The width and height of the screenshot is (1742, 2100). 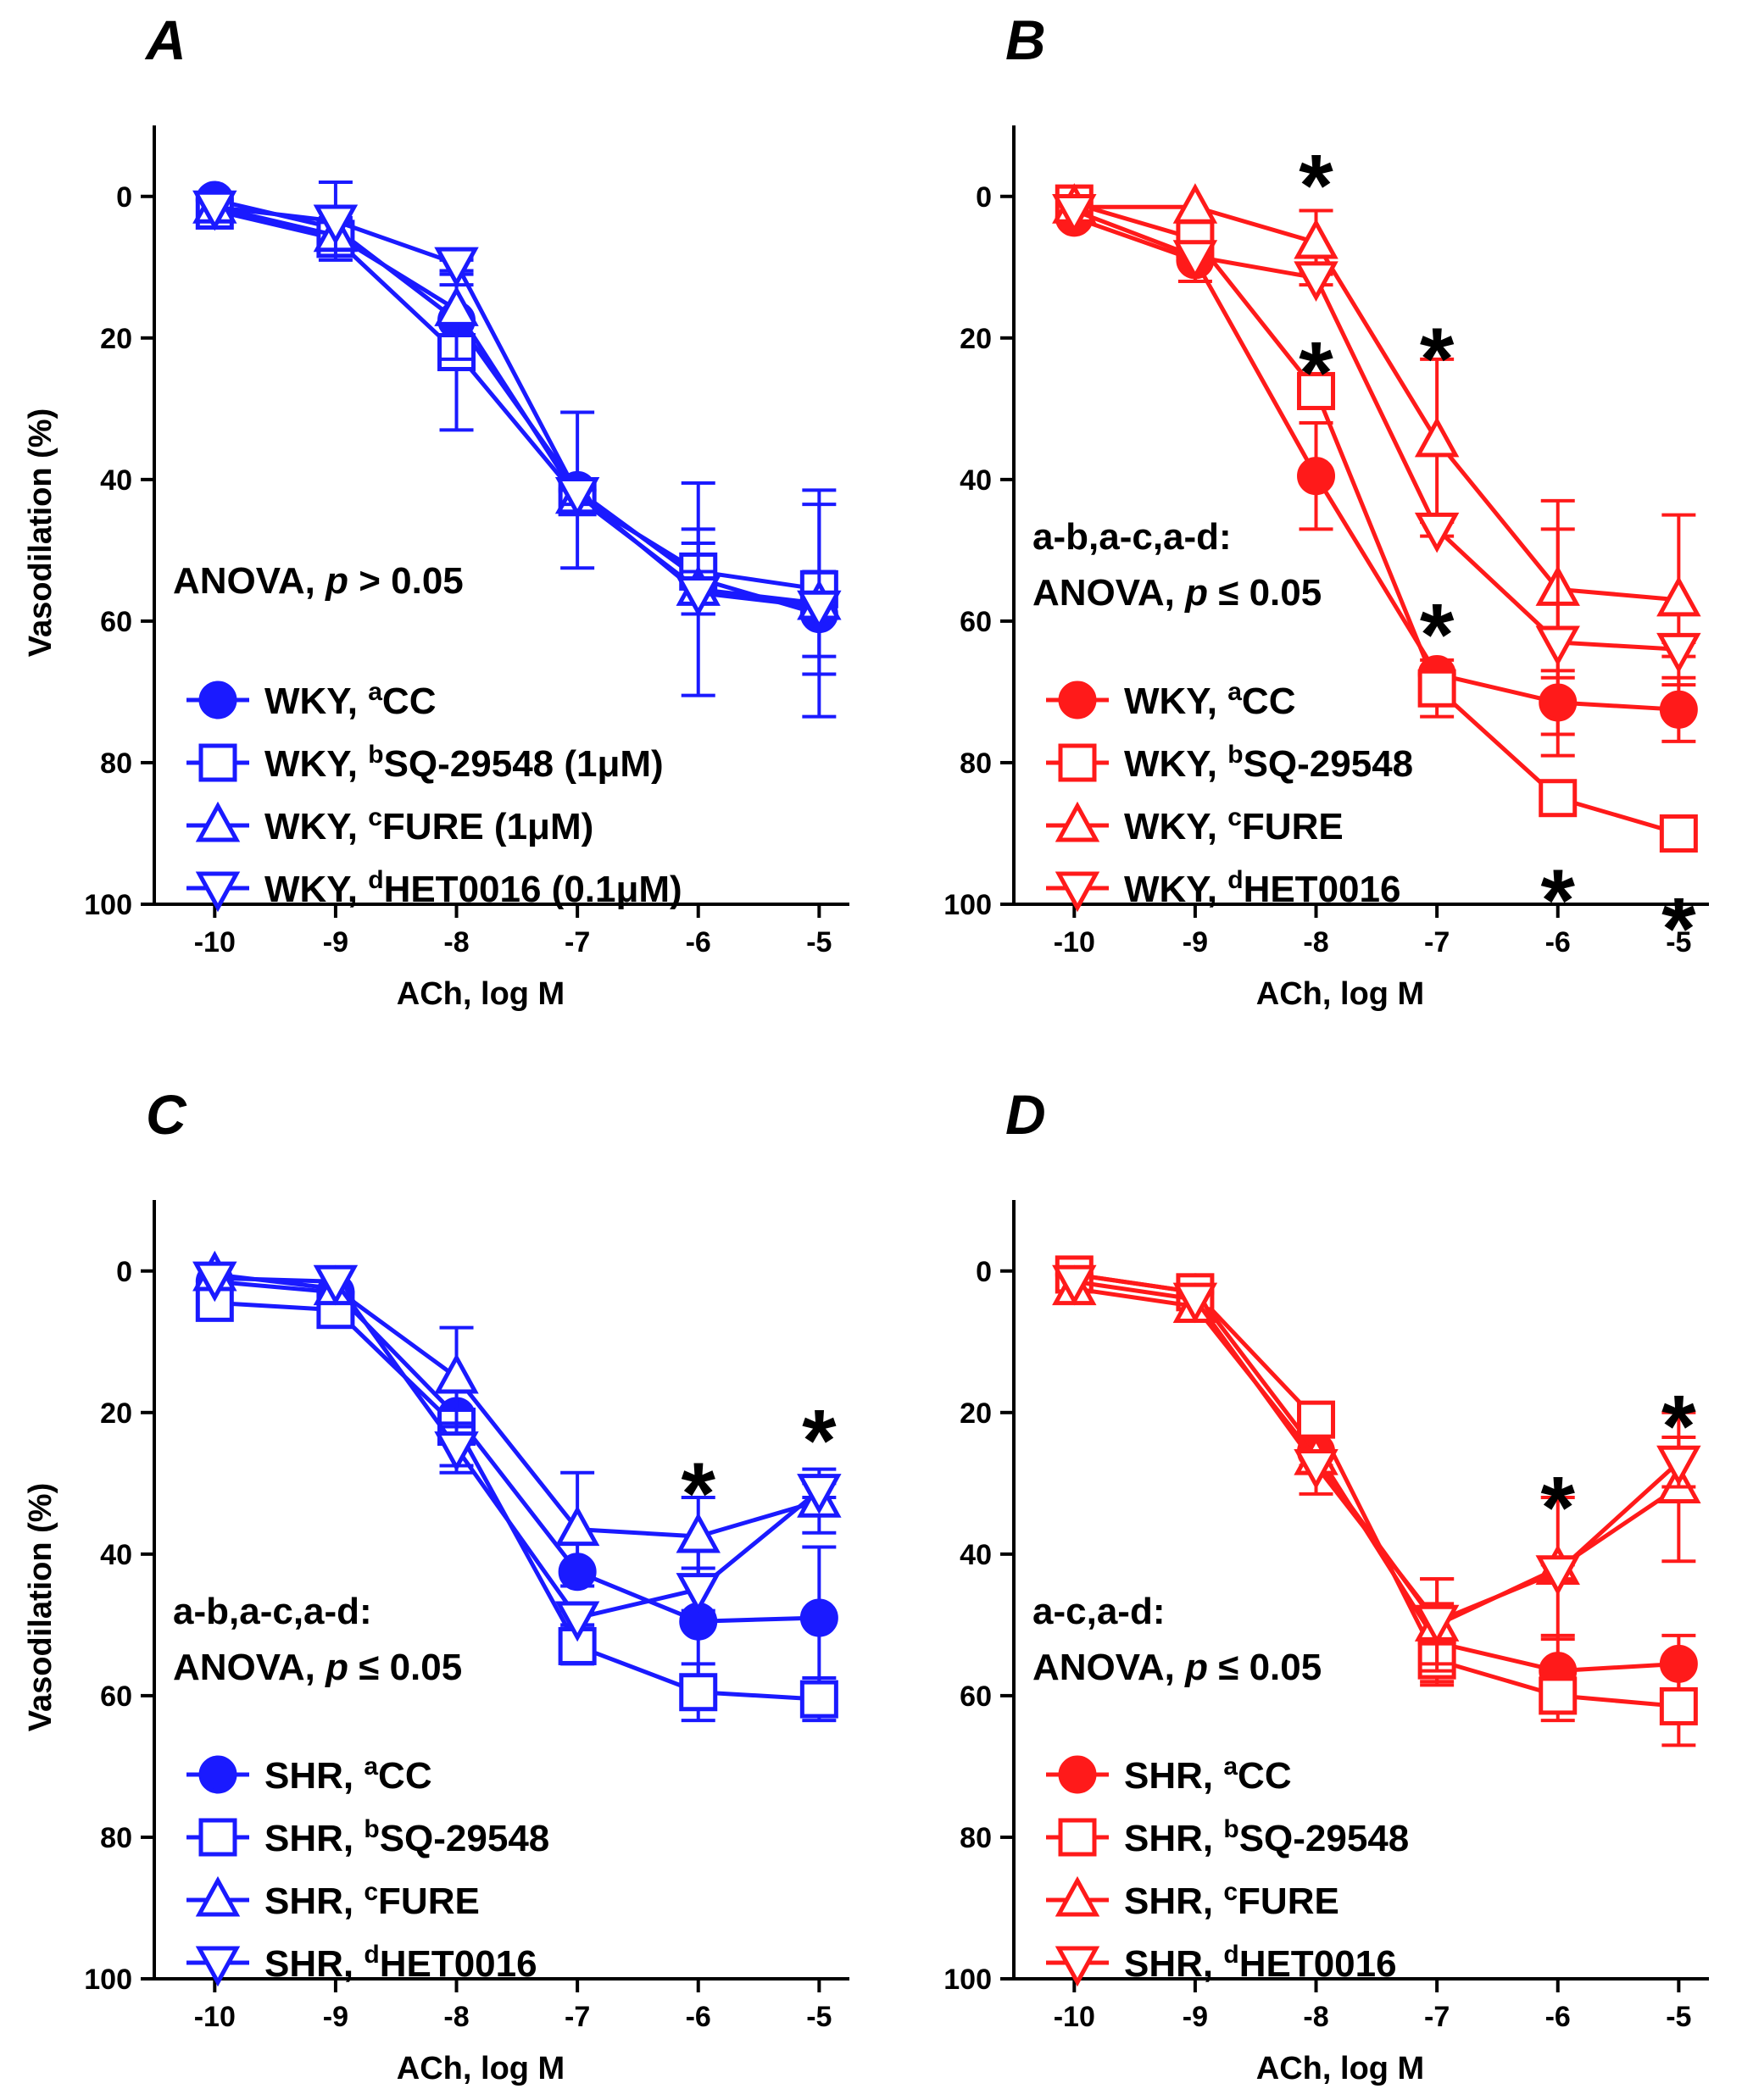 I want to click on series-cc, so click(x=1376, y=1481).